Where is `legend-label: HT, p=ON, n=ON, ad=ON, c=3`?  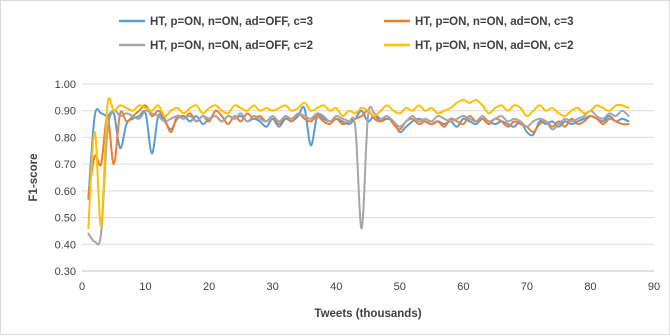 legend-label: HT, p=ON, n=ON, ad=ON, c=3 is located at coordinates (494, 22).